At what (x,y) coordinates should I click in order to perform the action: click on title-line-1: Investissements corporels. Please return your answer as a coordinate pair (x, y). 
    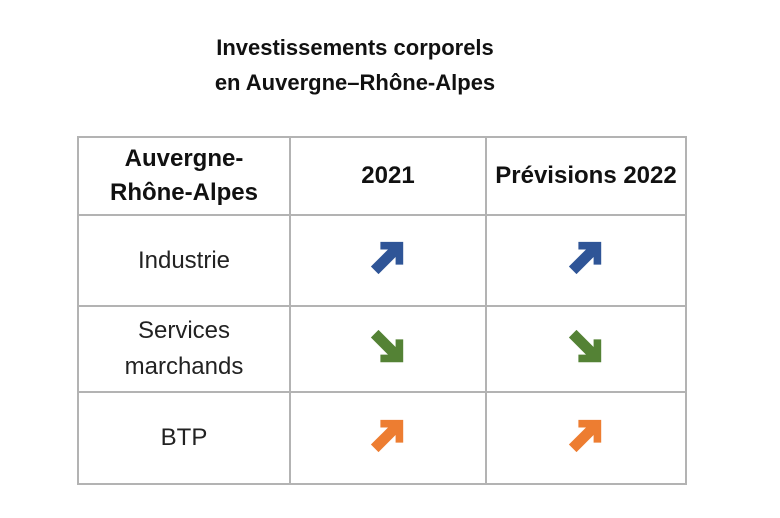
    Looking at the image, I should click on (355, 47).